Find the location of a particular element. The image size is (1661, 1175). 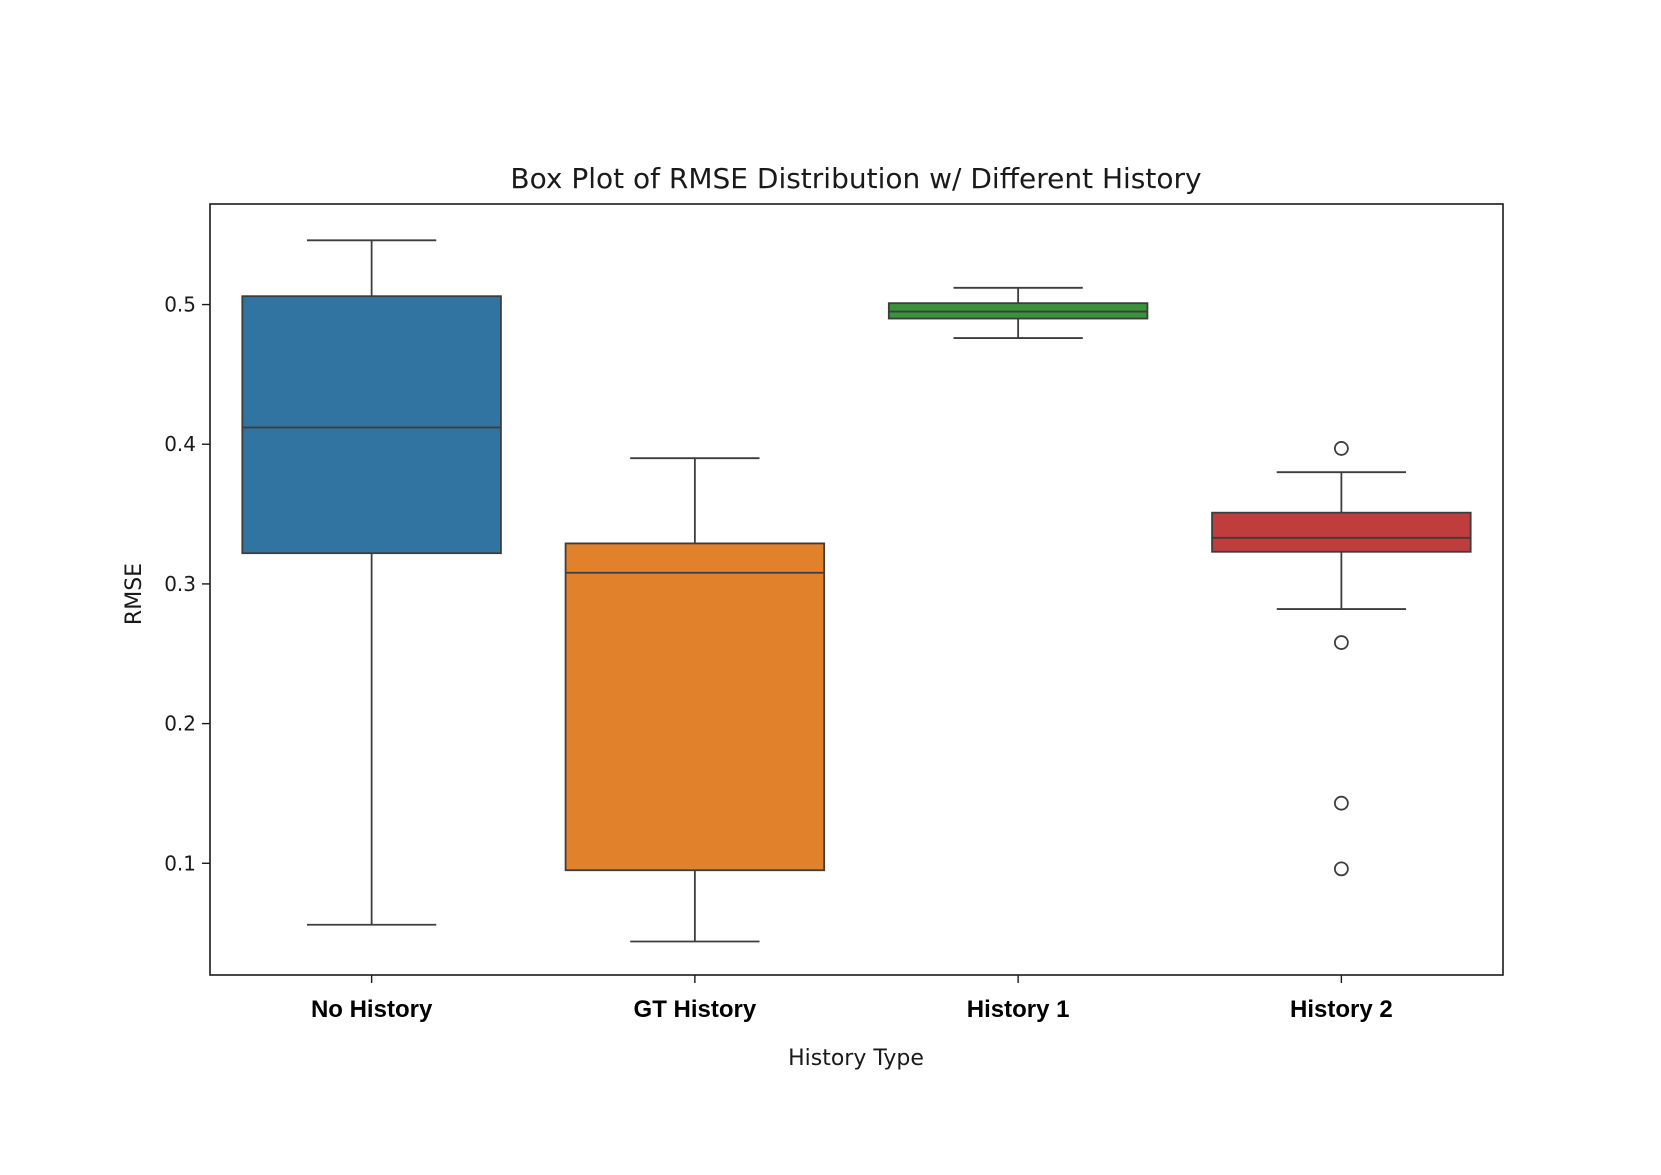

box-gt-history is located at coordinates (695, 700).